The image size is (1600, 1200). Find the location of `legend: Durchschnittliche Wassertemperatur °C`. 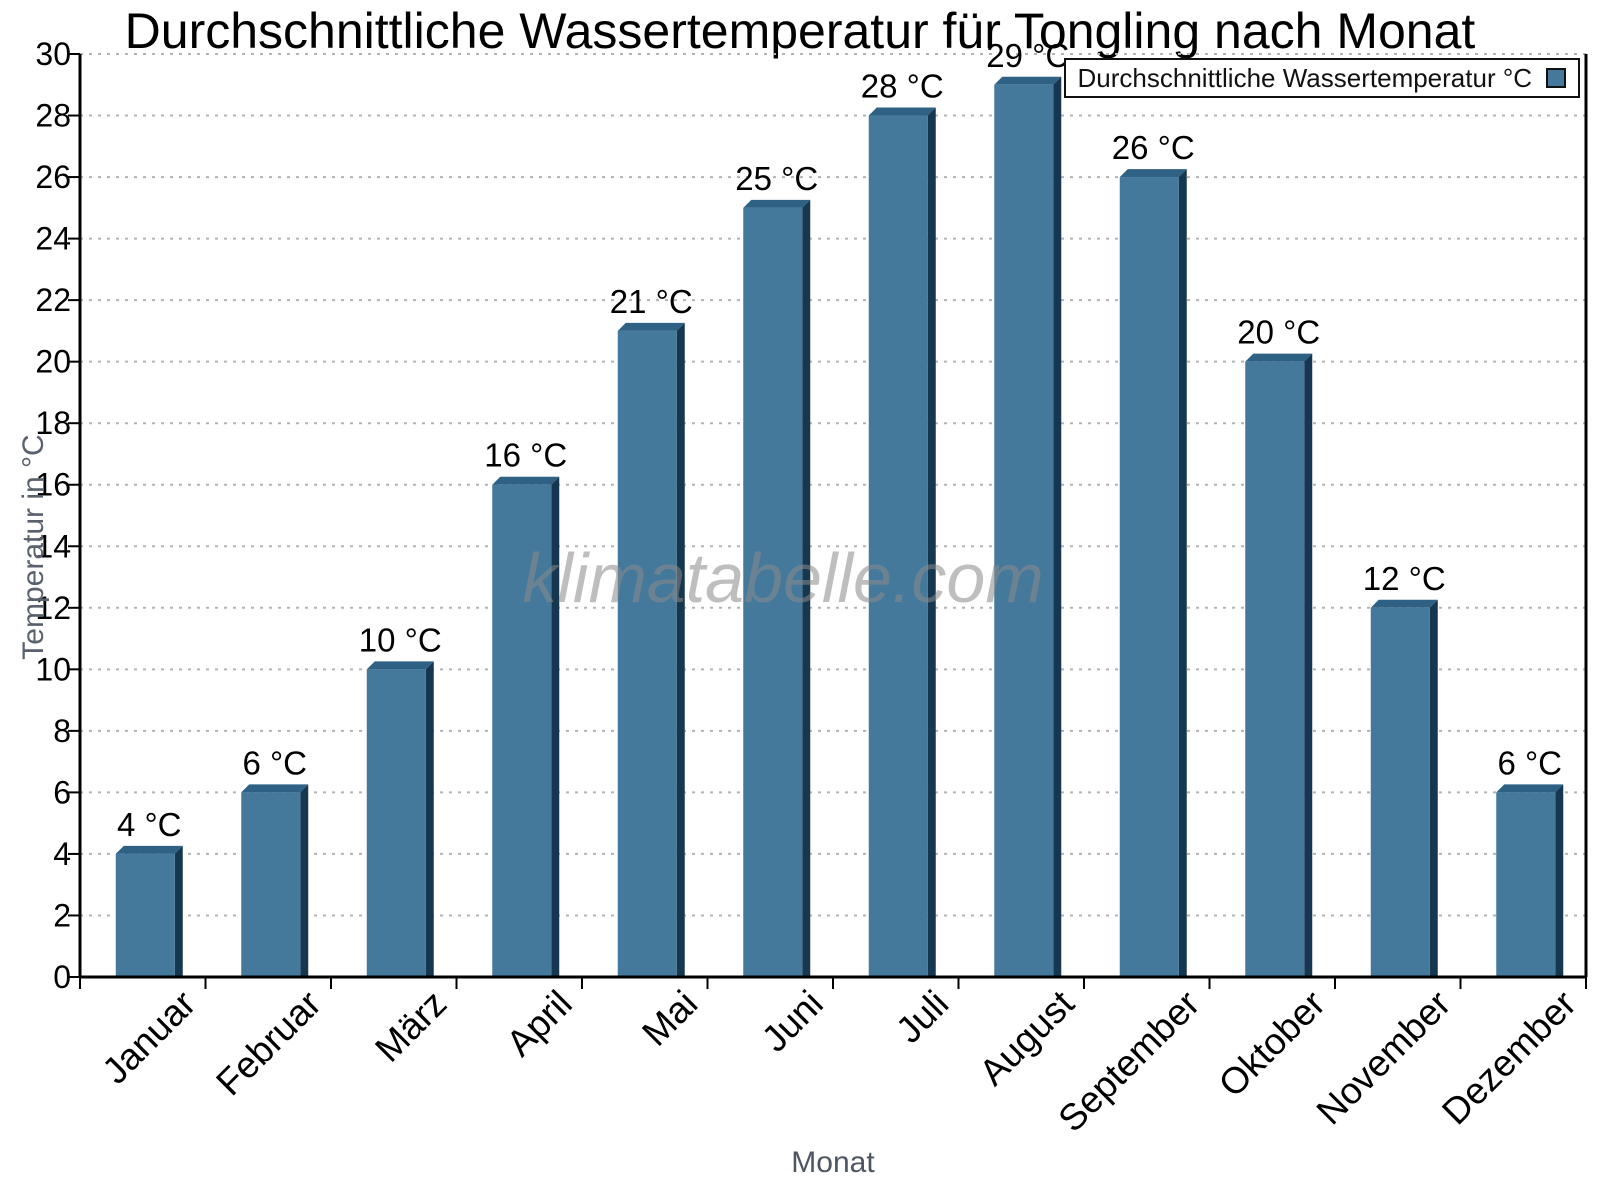

legend: Durchschnittliche Wassertemperatur °C is located at coordinates (1321, 78).